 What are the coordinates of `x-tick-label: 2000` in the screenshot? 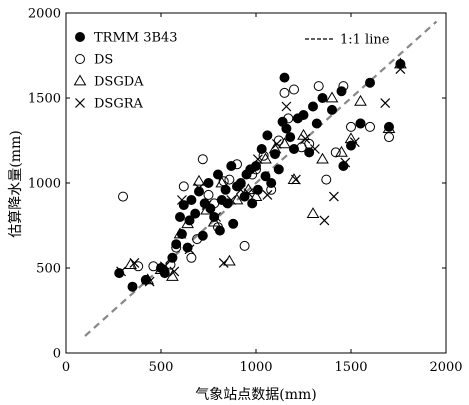 It's located at (445, 367).